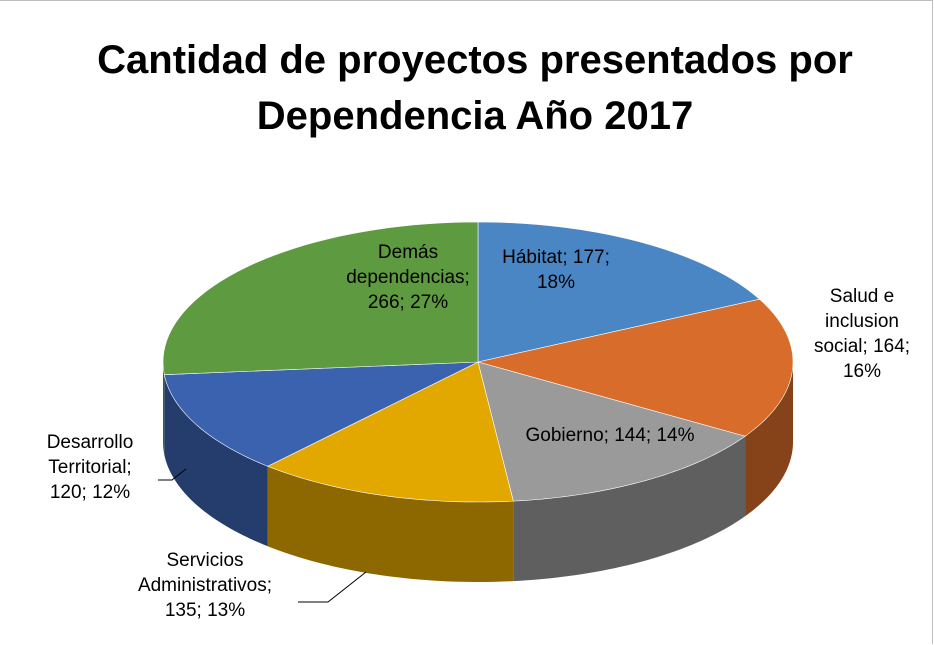 The image size is (934, 645). What do you see at coordinates (205, 585) in the screenshot?
I see `data-label: Servicios Administrativos; 135; 13%` at bounding box center [205, 585].